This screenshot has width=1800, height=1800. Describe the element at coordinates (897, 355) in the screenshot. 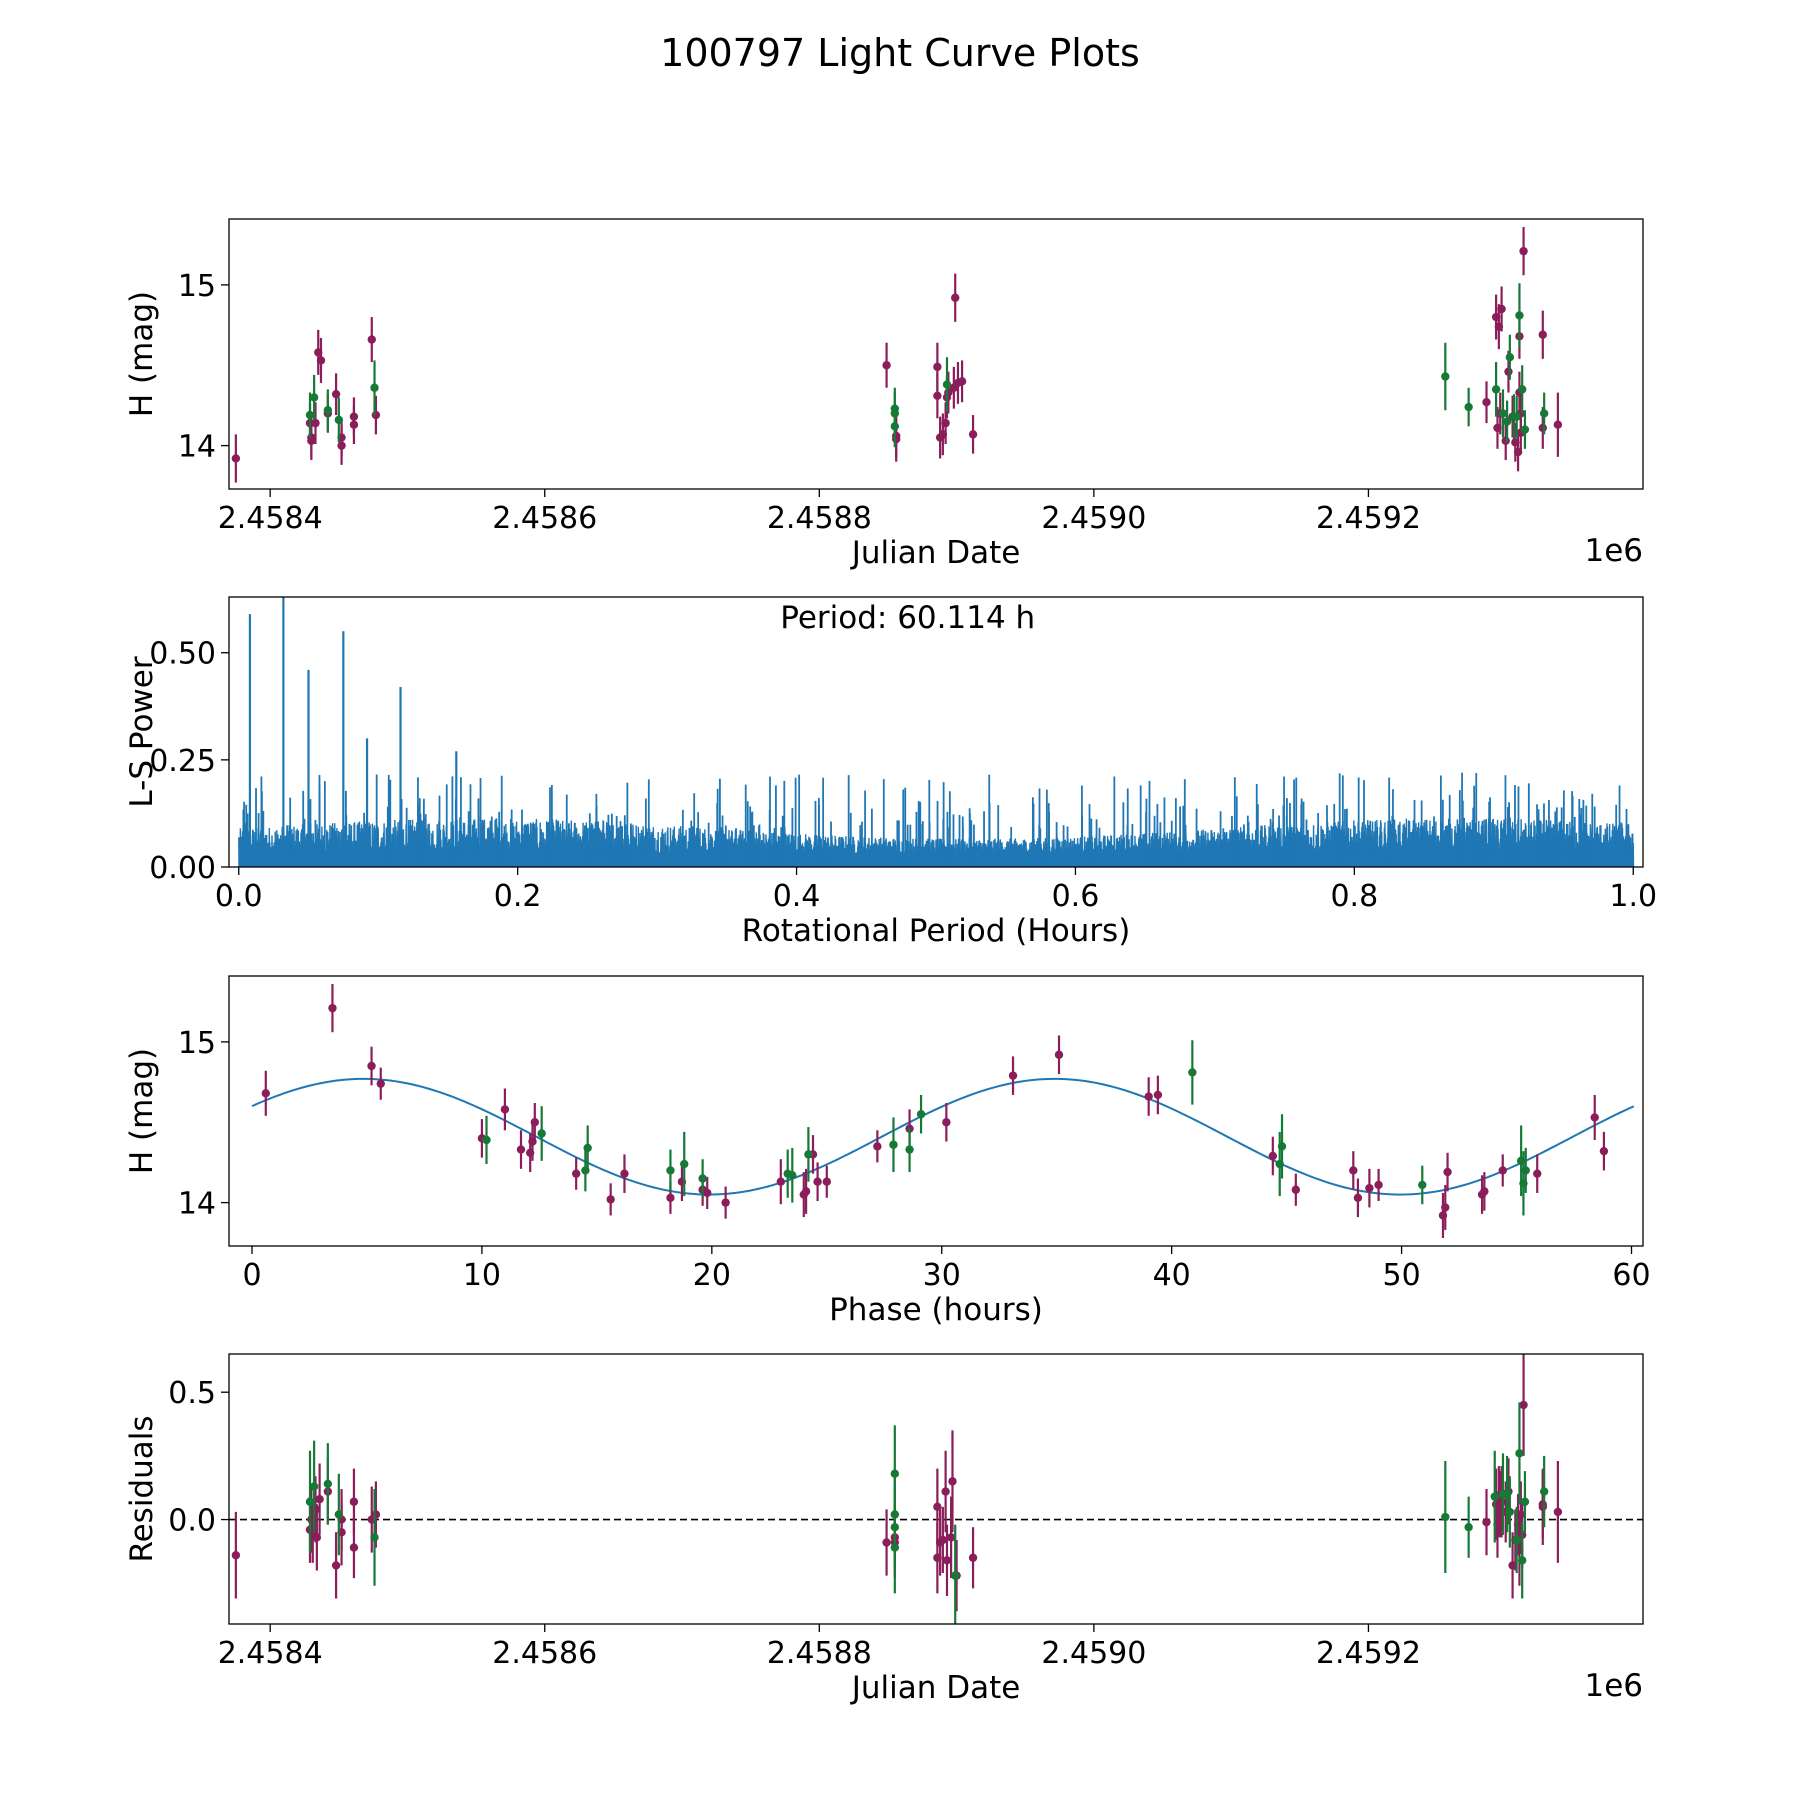

I see `light-curve-plot-area` at that location.